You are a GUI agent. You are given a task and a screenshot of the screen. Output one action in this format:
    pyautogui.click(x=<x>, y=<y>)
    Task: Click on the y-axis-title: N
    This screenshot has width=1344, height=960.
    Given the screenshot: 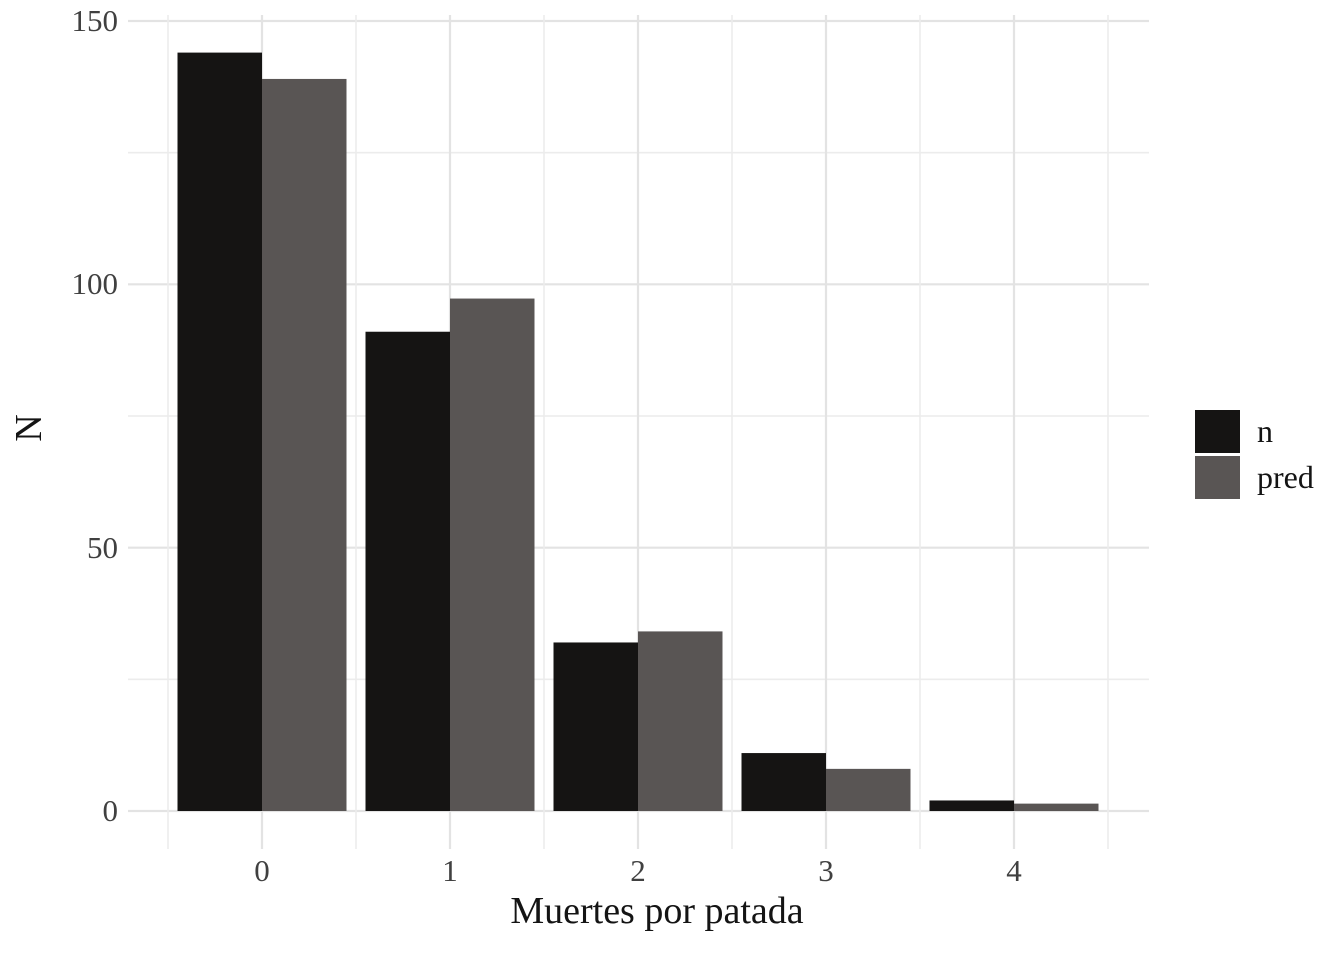 What is the action you would take?
    pyautogui.click(x=29, y=428)
    